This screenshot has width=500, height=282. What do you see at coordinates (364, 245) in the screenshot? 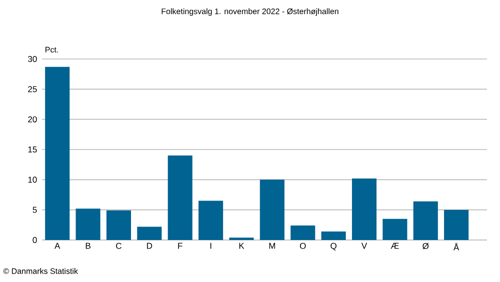
I see `x-tick-label: V` at bounding box center [364, 245].